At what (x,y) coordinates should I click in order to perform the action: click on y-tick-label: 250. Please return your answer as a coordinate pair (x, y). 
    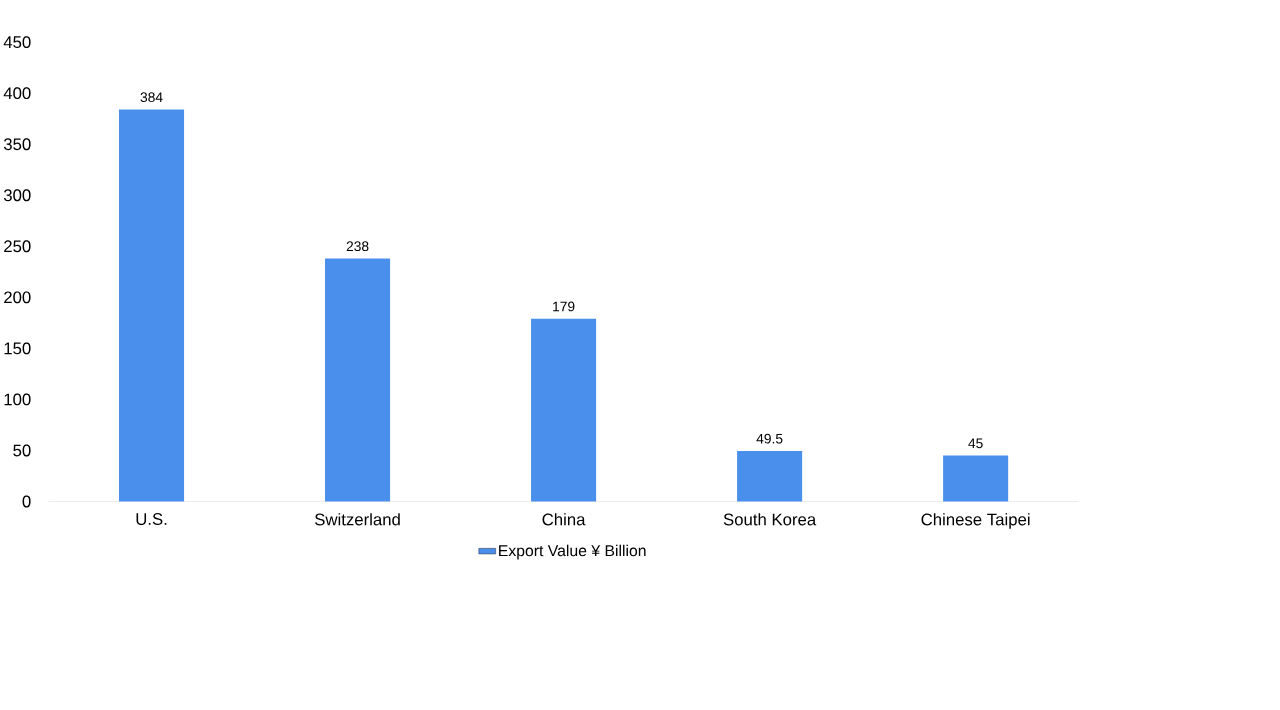
    Looking at the image, I should click on (17, 246).